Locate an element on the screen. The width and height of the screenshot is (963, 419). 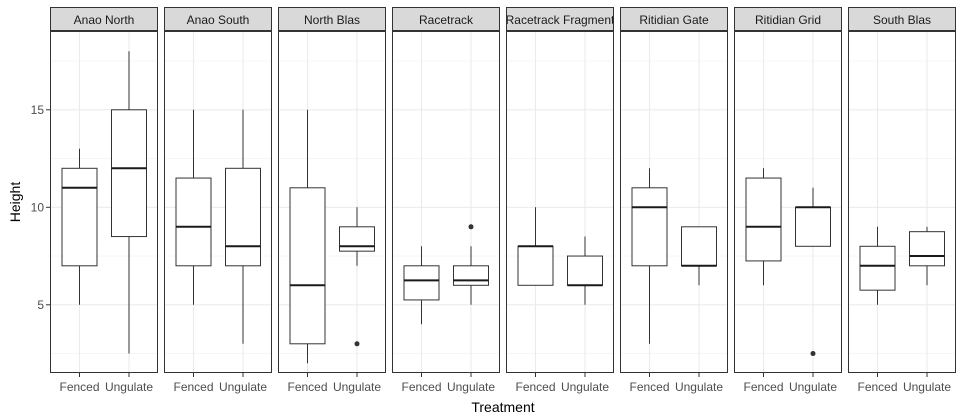
y-axis: 5 10 15 is located at coordinates (40, 207).